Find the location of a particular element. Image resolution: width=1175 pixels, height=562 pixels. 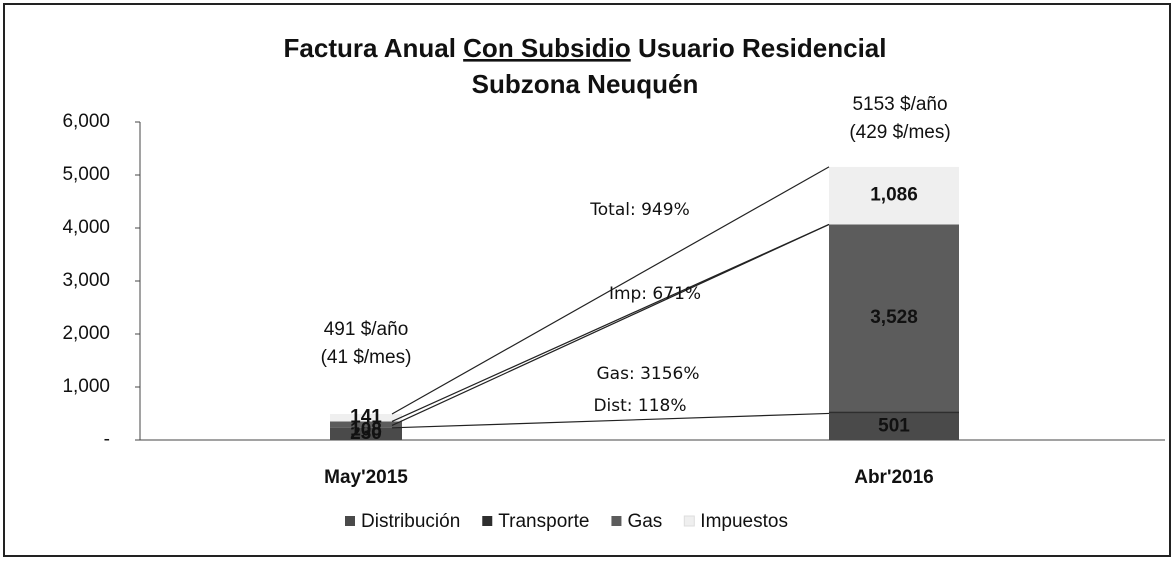

annotation: Total: 949% is located at coordinates (639, 210).